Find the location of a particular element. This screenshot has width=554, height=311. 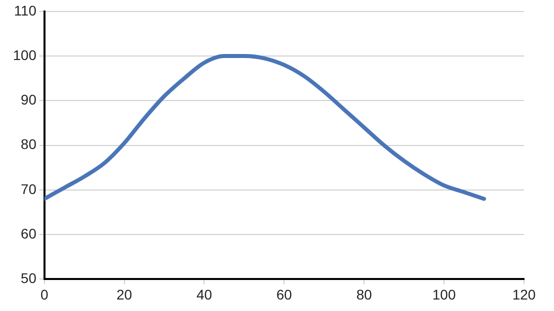

x-tick-label: 40 is located at coordinates (204, 294).